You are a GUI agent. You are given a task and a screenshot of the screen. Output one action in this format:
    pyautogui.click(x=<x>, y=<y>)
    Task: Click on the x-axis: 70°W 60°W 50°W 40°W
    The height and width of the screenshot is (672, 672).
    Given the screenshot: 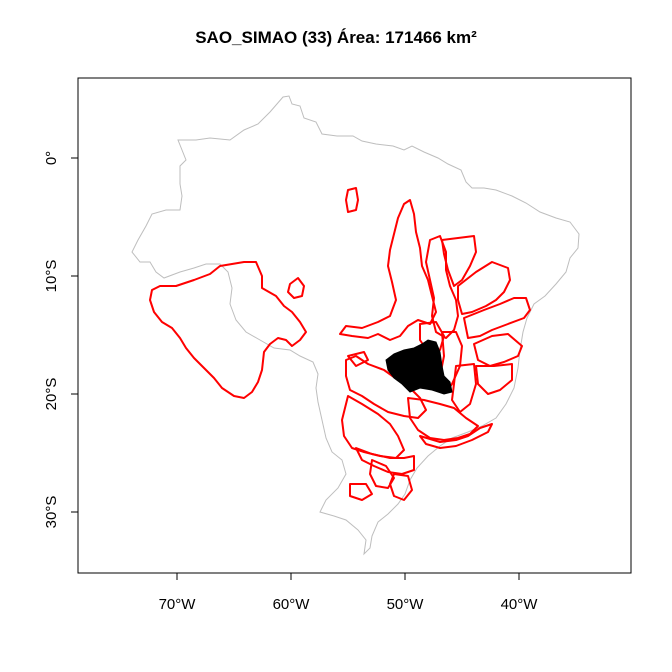 What is the action you would take?
    pyautogui.click(x=349, y=593)
    